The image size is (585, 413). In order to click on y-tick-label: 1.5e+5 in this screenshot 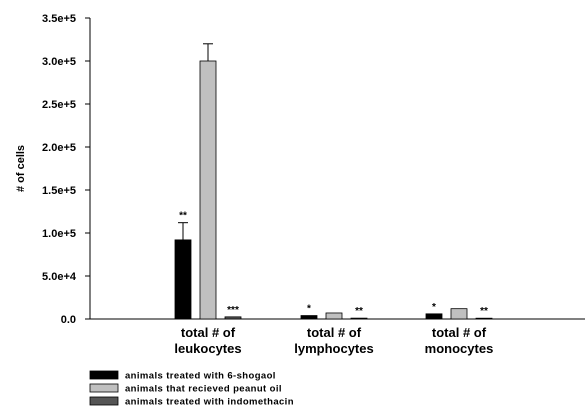, I will do `click(59, 191)`.